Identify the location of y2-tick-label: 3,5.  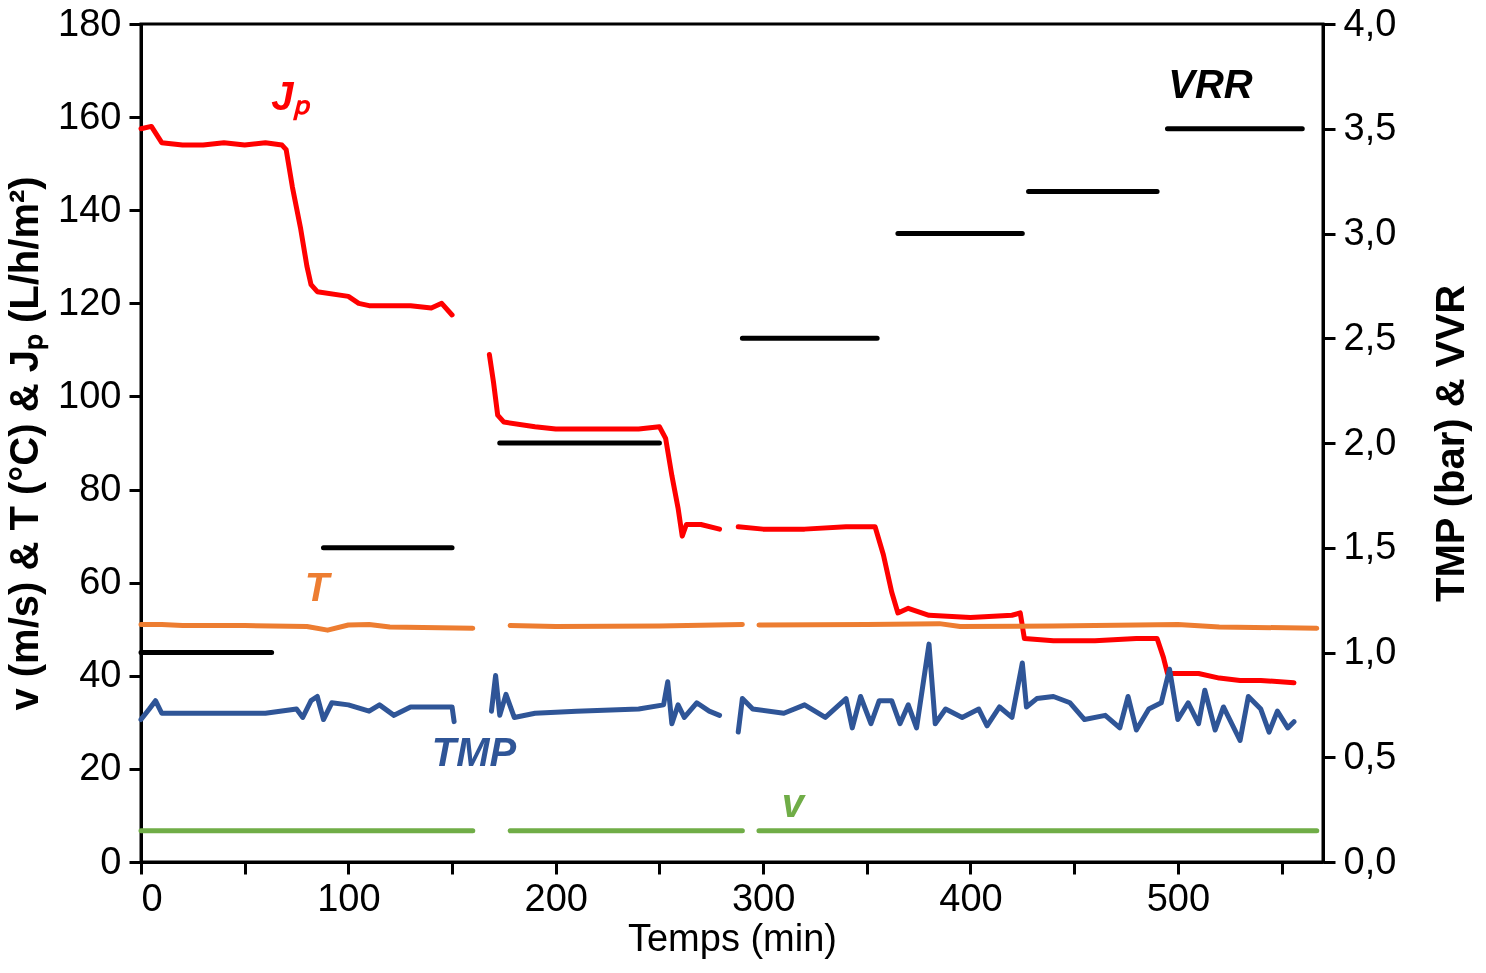
(1370, 127).